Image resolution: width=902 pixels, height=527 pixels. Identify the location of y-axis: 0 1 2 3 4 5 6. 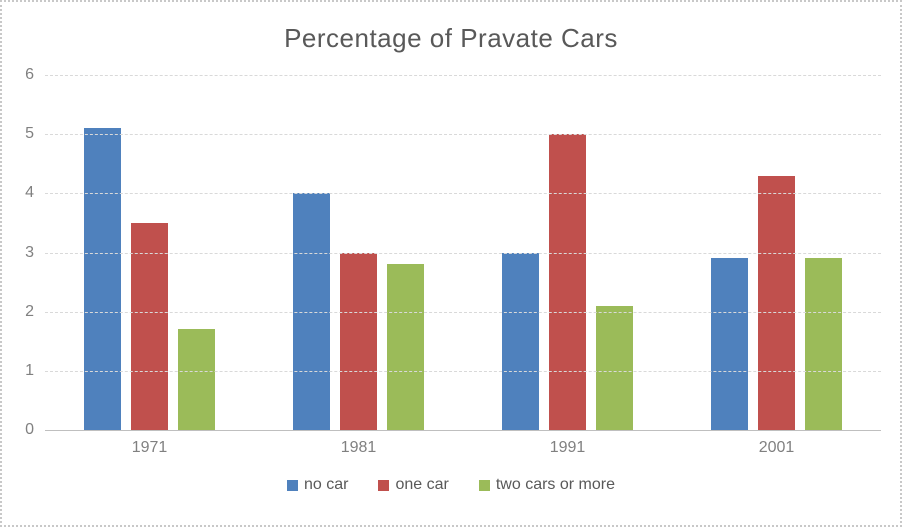
(18, 252).